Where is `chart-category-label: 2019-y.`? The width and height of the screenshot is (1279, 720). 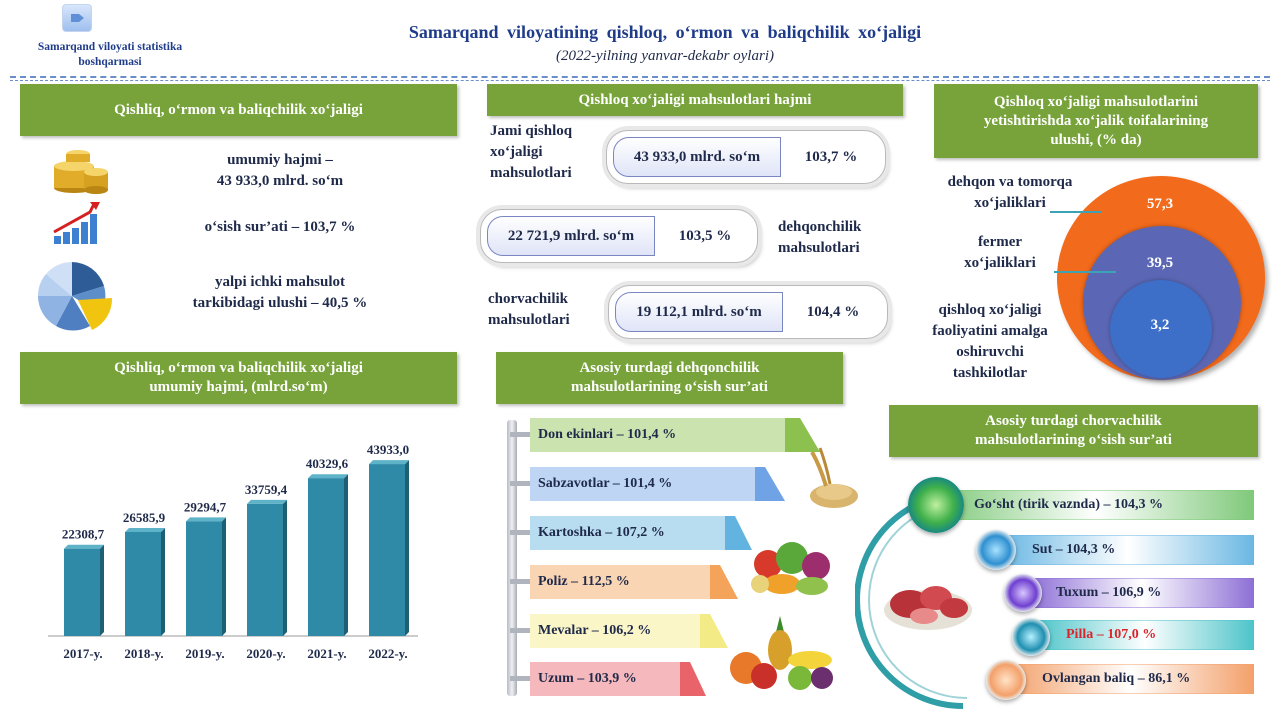
chart-category-label: 2019-y. is located at coordinates (204, 653).